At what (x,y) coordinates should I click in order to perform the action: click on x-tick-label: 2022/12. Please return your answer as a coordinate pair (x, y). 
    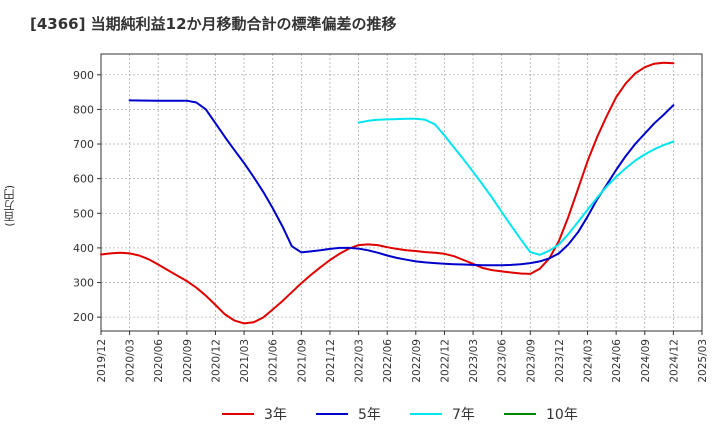
    Looking at the image, I should click on (445, 361).